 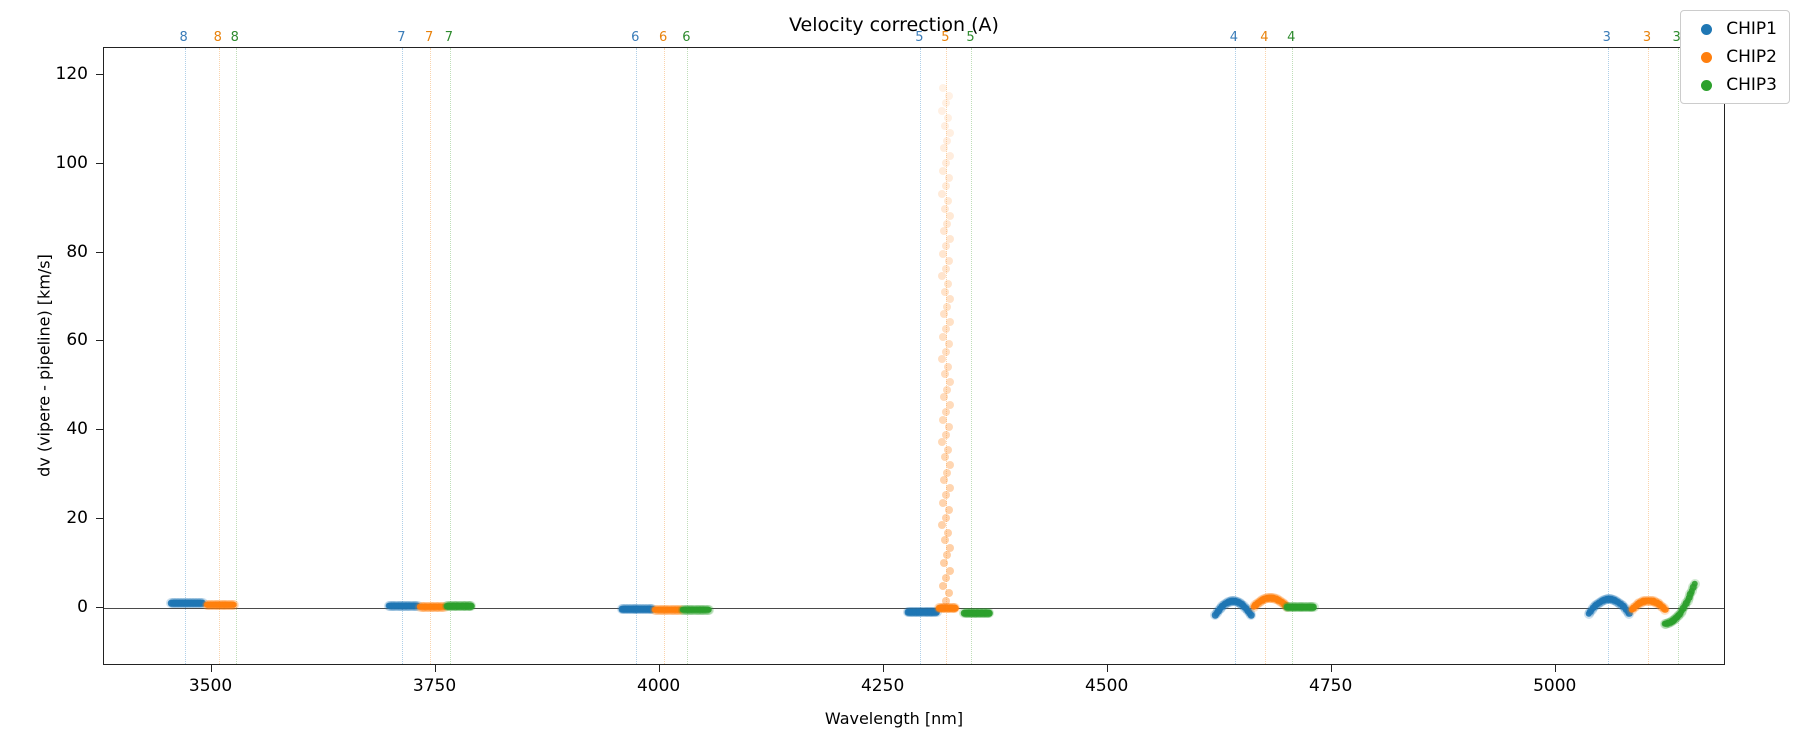 I want to click on group-number-label: 4, so click(x=1264, y=37).